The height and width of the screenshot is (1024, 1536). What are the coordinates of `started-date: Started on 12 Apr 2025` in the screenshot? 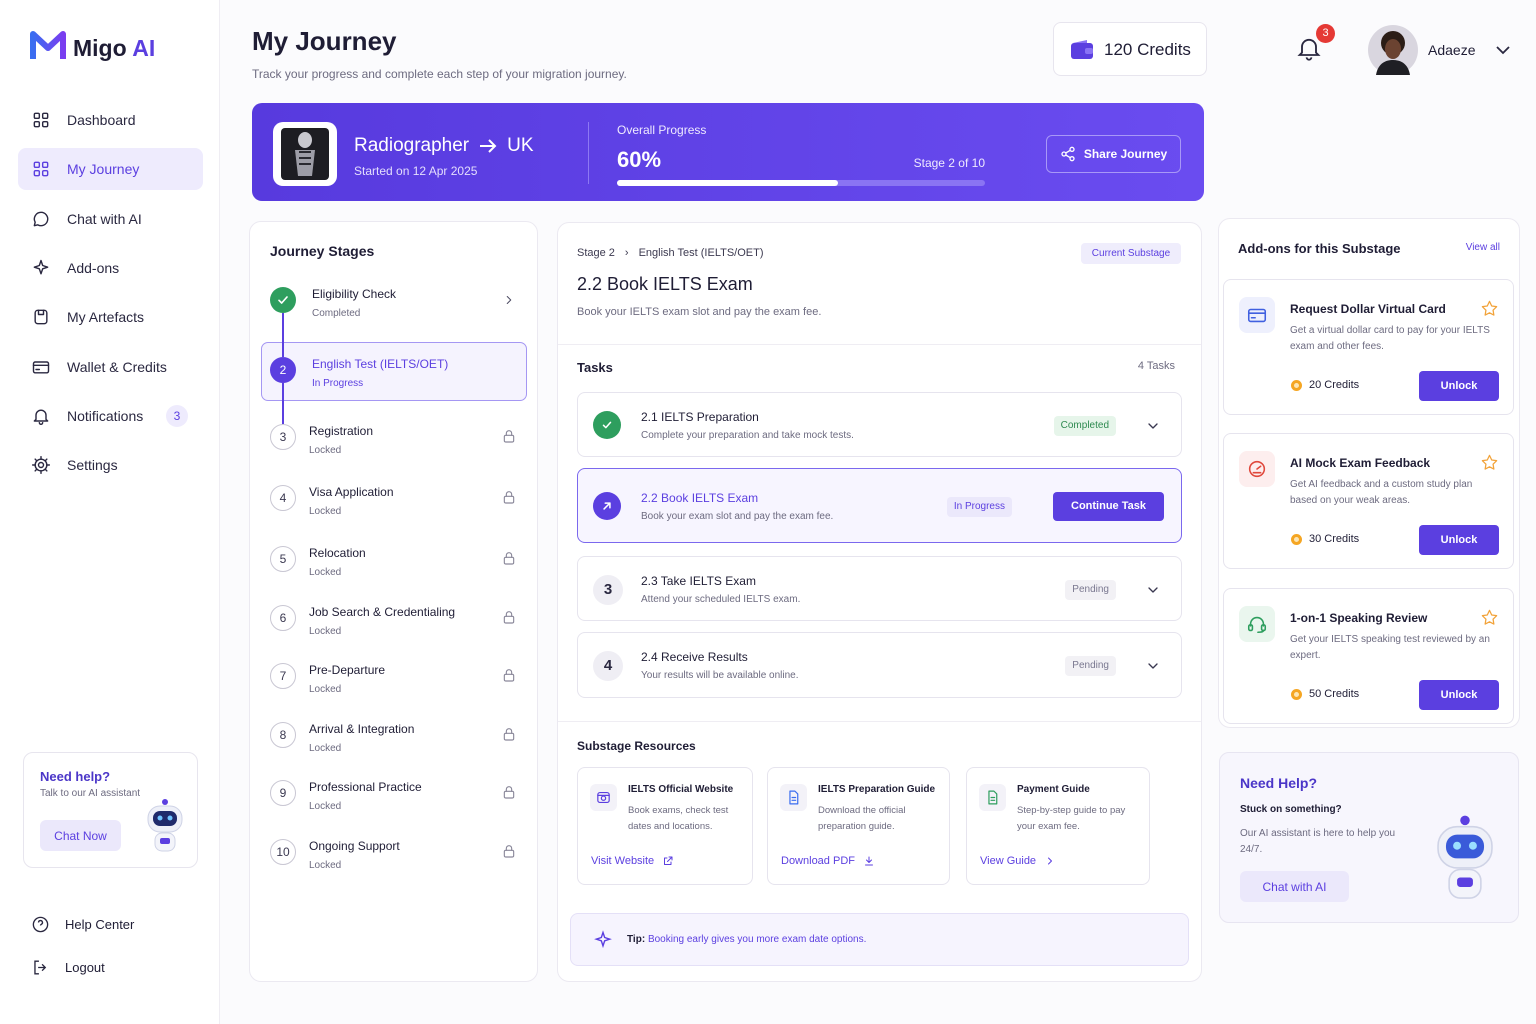 It's located at (416, 171).